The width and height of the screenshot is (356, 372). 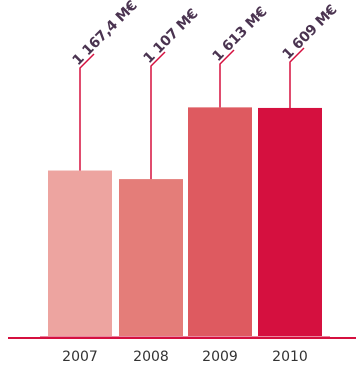 I want to click on bar-2010, so click(x=290, y=221).